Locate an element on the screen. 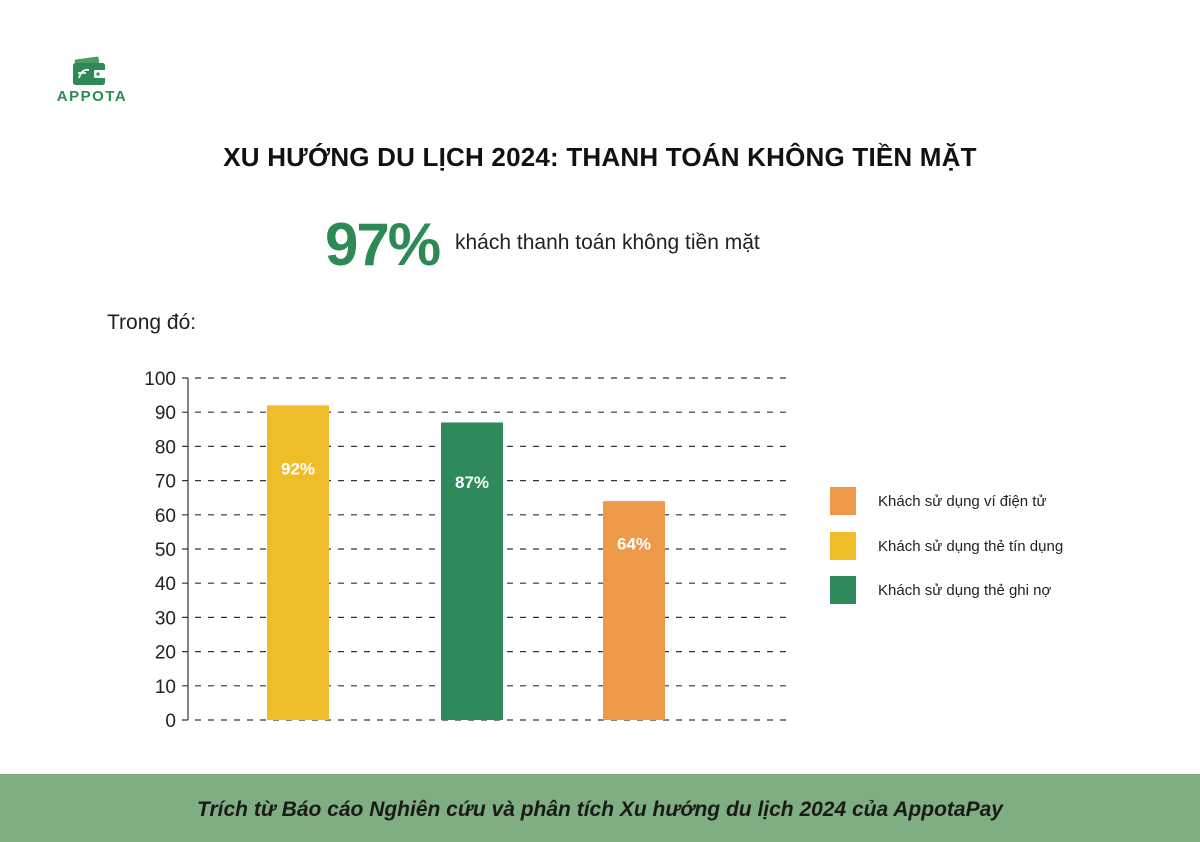 This screenshot has width=1200, height=842. y-tick-label: 0 is located at coordinates (170, 721).